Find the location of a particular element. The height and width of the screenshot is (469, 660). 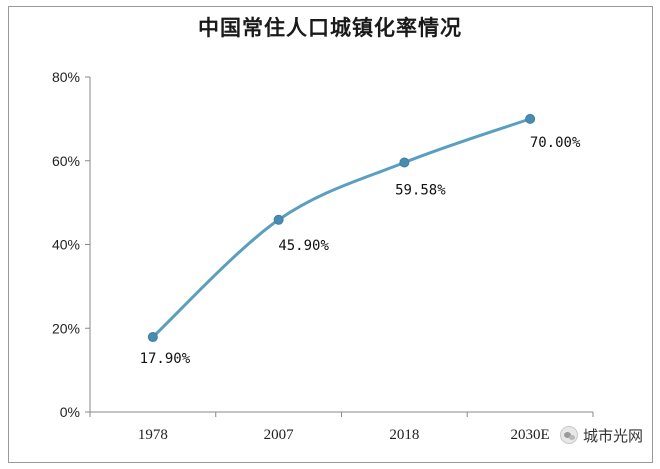

data-label: 70.00% is located at coordinates (555, 143).